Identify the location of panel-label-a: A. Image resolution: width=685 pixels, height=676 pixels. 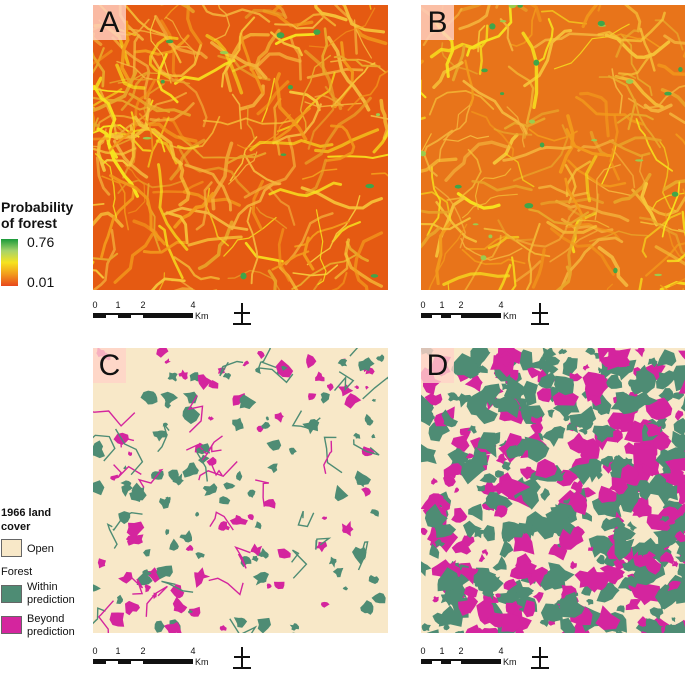
(109, 22).